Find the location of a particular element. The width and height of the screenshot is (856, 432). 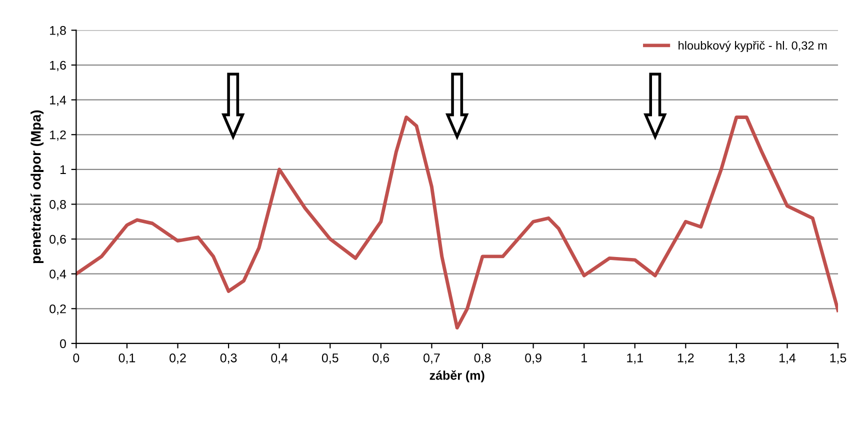

x-tick-label: 0,5 is located at coordinates (330, 358).